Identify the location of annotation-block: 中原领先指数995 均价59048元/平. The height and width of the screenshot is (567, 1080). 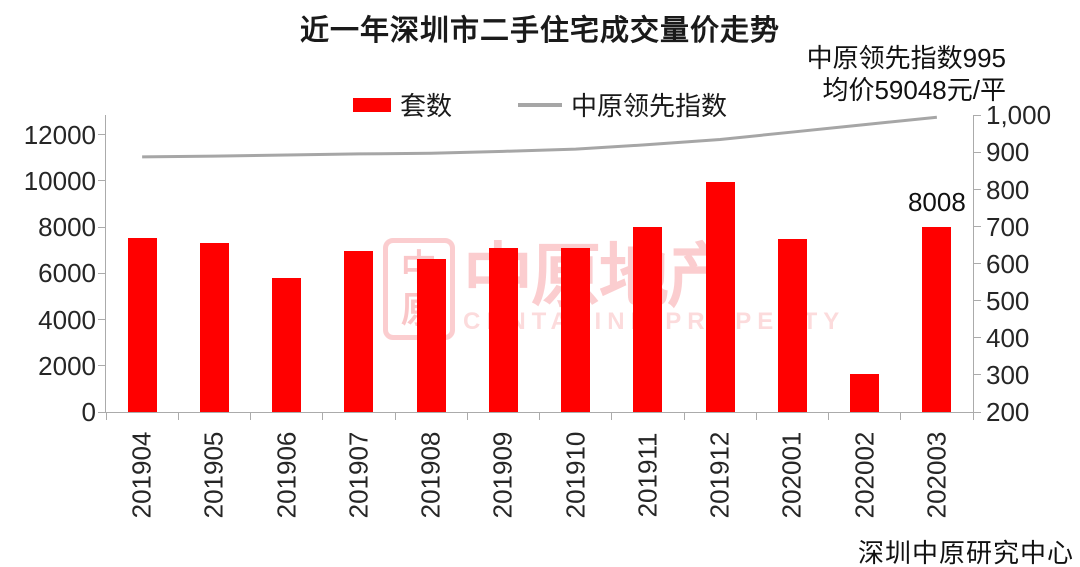
(906, 74).